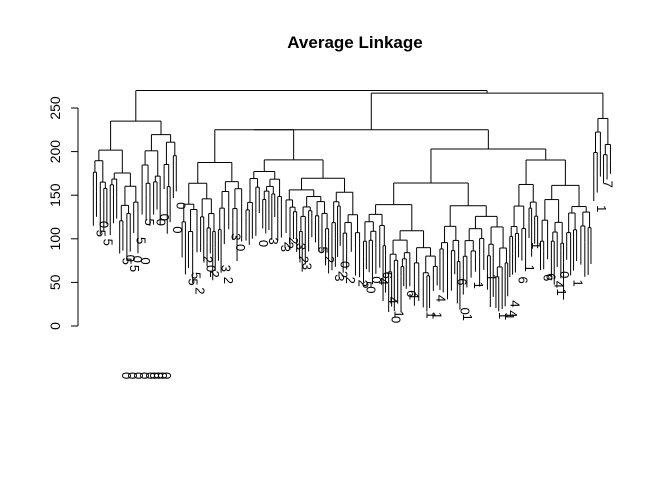  What do you see at coordinates (55, 282) in the screenshot?
I see `y-tick-label: 50` at bounding box center [55, 282].